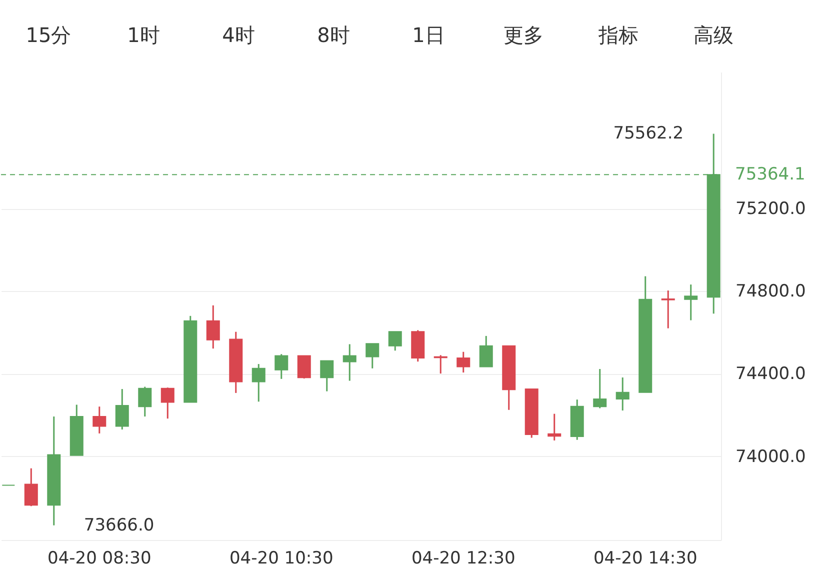  What do you see at coordinates (99, 558) in the screenshot?
I see `x-tick-label: 04-20 08:30` at bounding box center [99, 558].